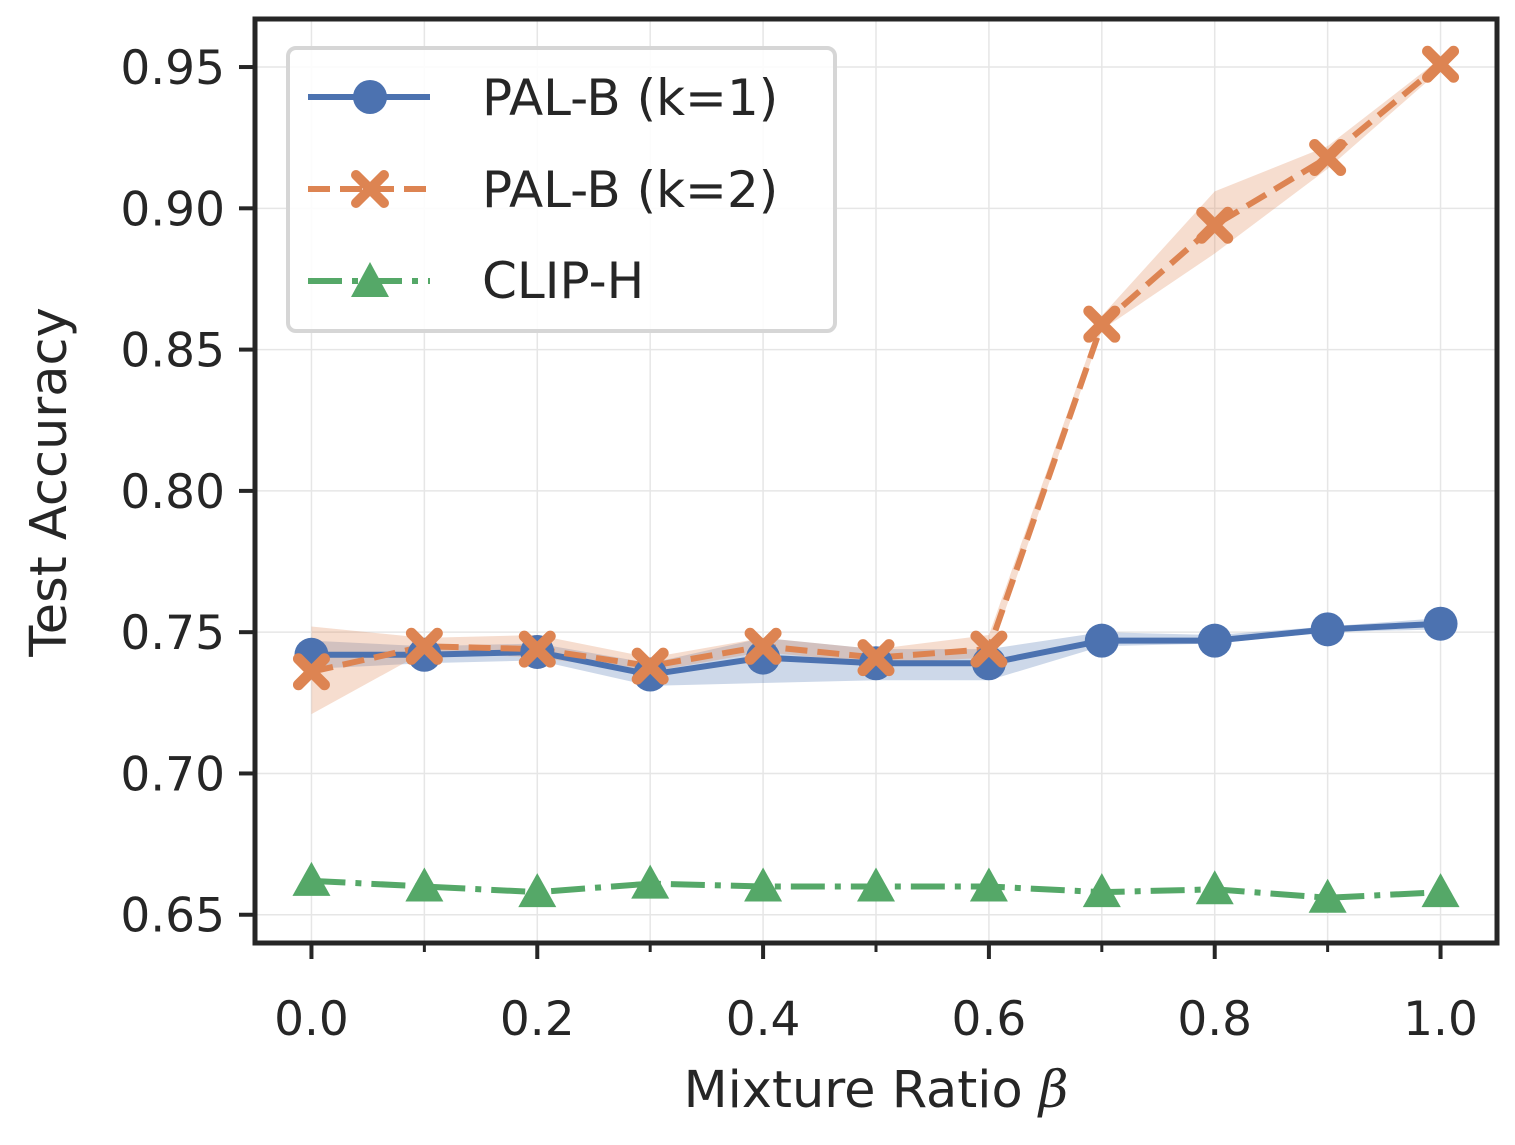 The image size is (1515, 1145). Describe the element at coordinates (172, 351) in the screenshot. I see `y-tick-label: 0.85` at that location.